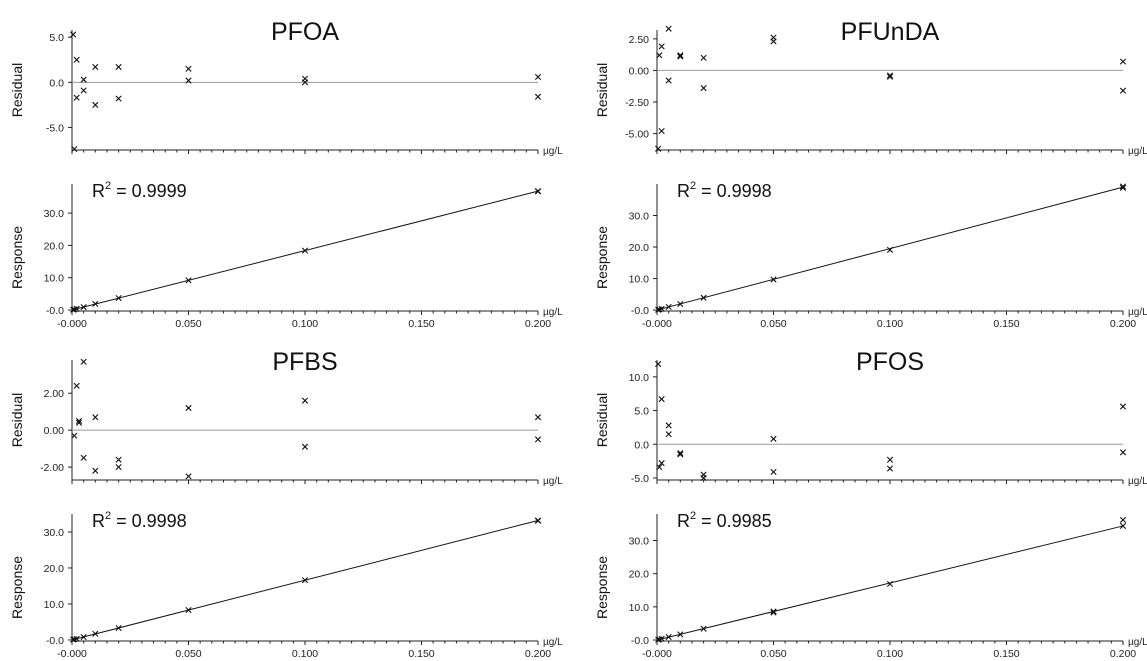  Describe the element at coordinates (55, 128) in the screenshot. I see `residual-y-tick-label: -5.0` at that location.